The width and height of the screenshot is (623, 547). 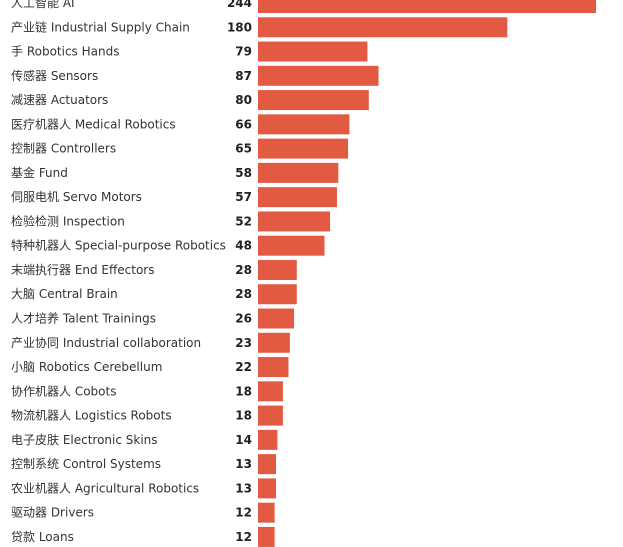 What do you see at coordinates (76, 197) in the screenshot?
I see `category-label: 伺服电机 Servo Motors` at bounding box center [76, 197].